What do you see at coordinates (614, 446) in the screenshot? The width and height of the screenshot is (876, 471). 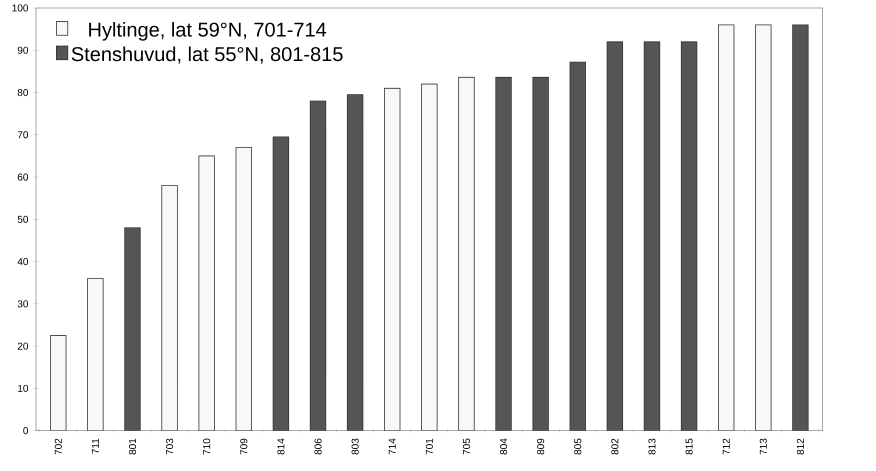 I see `x-tick-label: 802` at bounding box center [614, 446].